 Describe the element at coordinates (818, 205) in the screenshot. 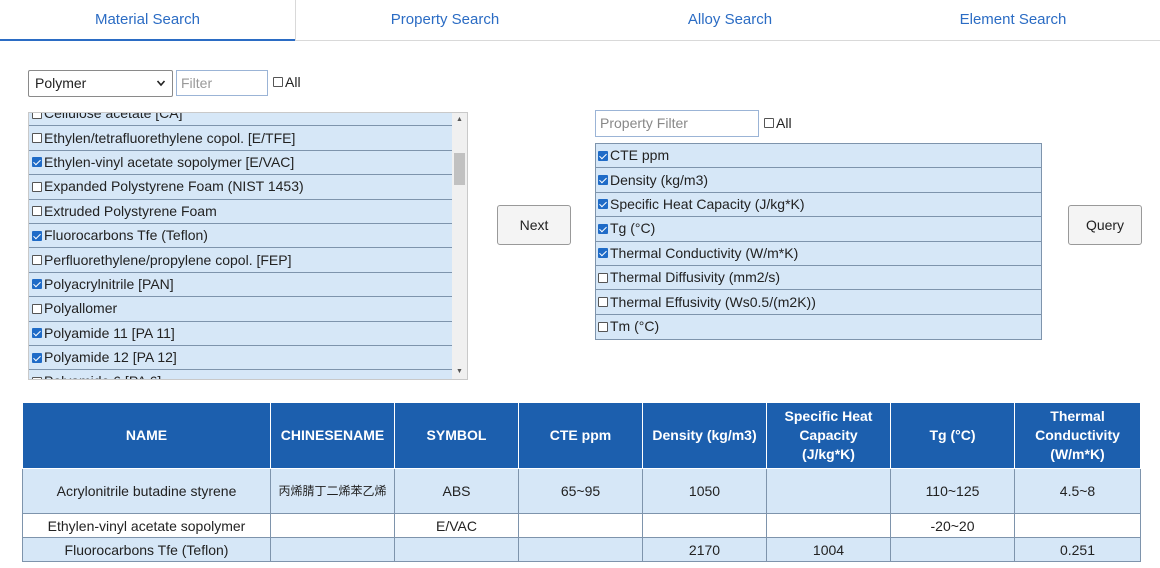

I see `property-list-item: Specific Heat Capacity (J/kg*K)` at that location.